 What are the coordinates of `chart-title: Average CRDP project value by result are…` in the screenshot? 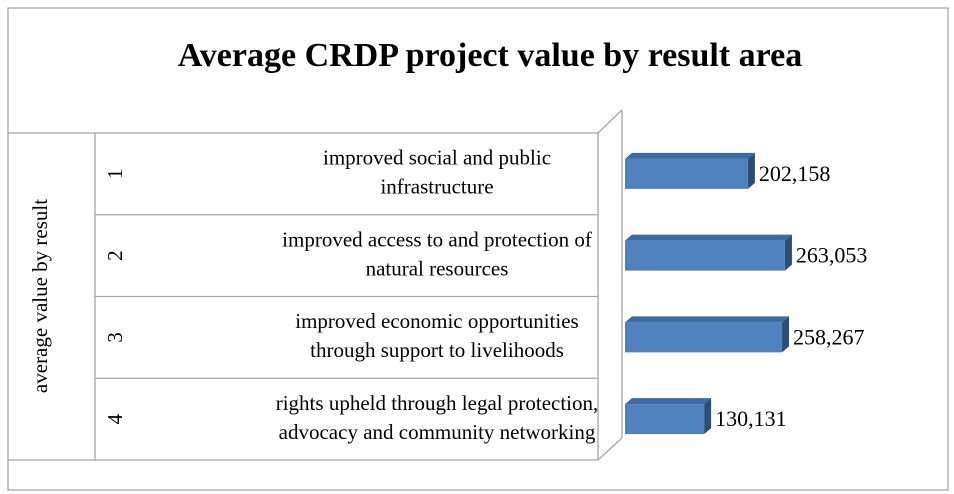 It's located at (490, 55).